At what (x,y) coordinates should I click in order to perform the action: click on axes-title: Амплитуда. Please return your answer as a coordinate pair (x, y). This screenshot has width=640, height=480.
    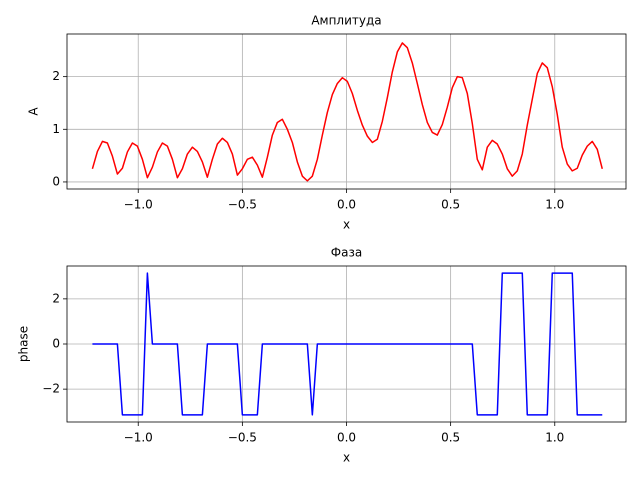
    Looking at the image, I should click on (346, 21).